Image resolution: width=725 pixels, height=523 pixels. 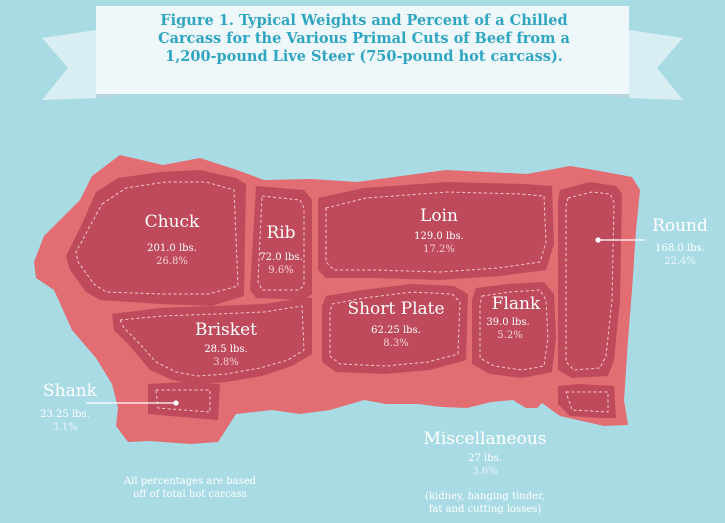 What do you see at coordinates (190, 494) in the screenshot?
I see `footnote-line-2: off of total hot carcass` at bounding box center [190, 494].